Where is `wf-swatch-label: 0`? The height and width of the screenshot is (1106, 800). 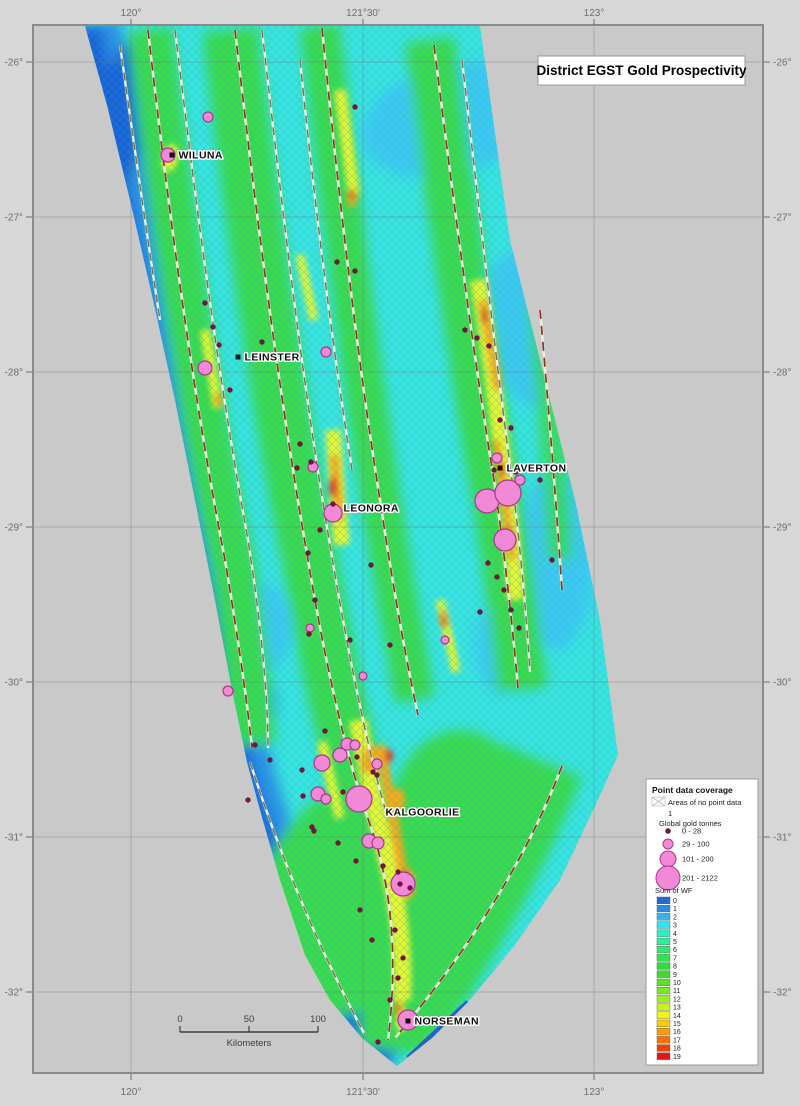 wf-swatch-label: 0 is located at coordinates (675, 901).